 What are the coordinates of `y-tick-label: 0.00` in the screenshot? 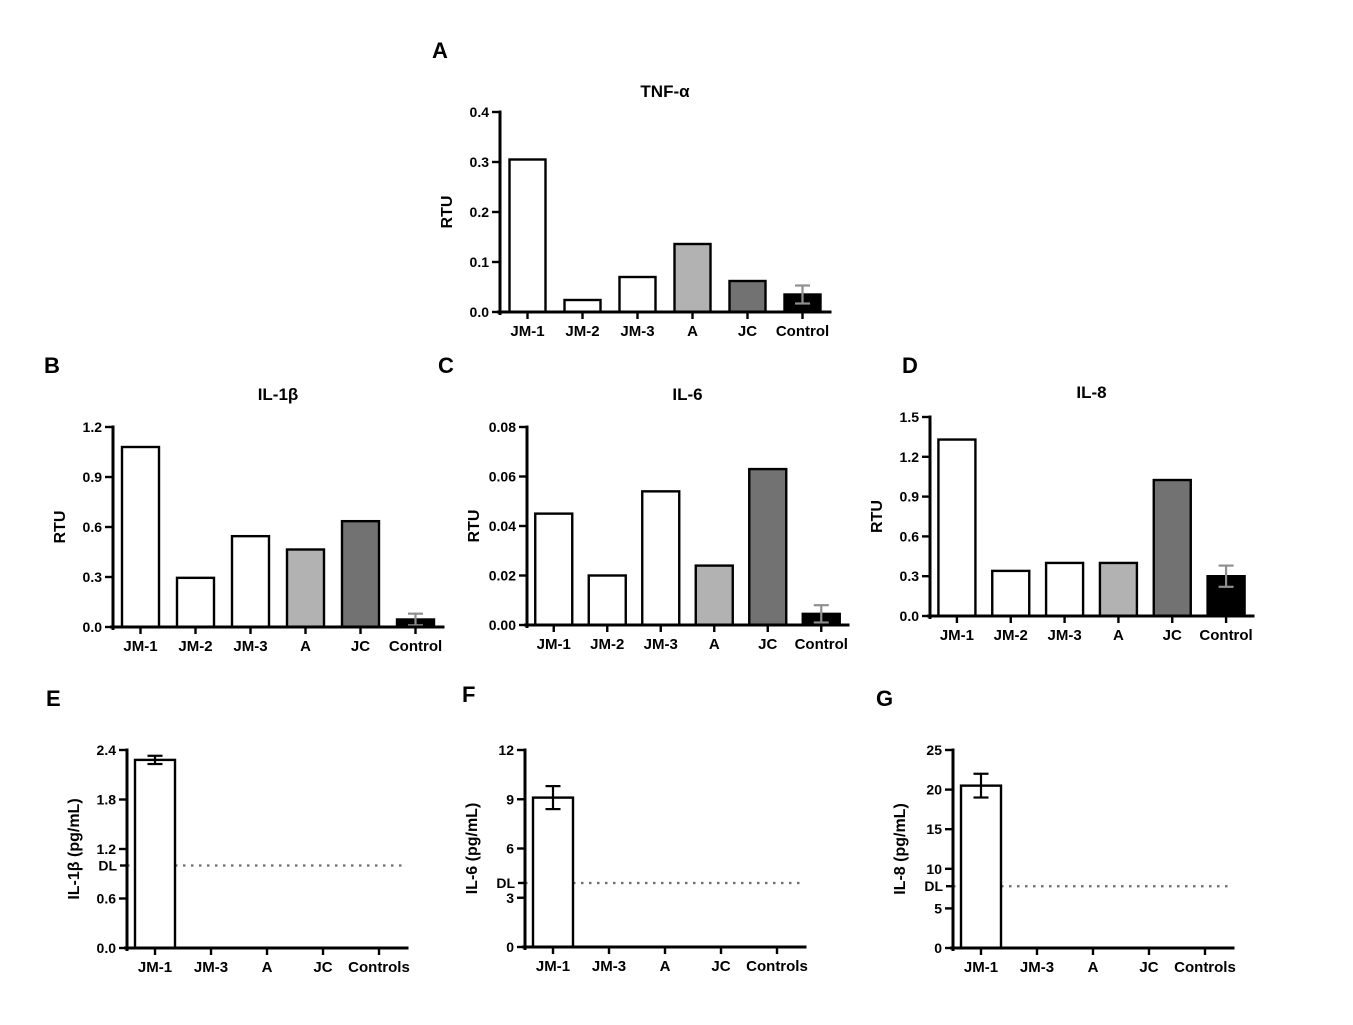 It's located at (502, 625).